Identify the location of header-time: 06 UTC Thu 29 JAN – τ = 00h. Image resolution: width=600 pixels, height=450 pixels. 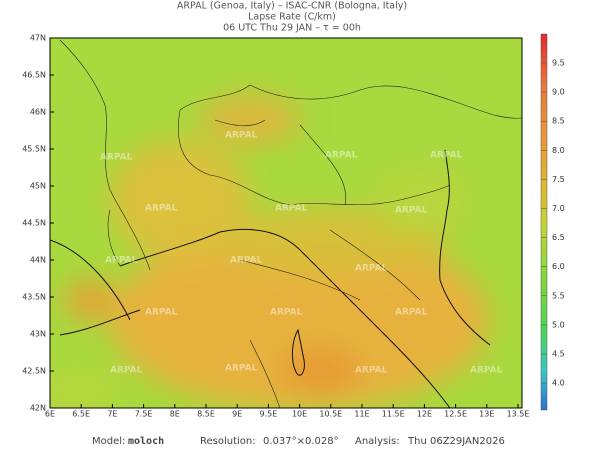
(292, 28).